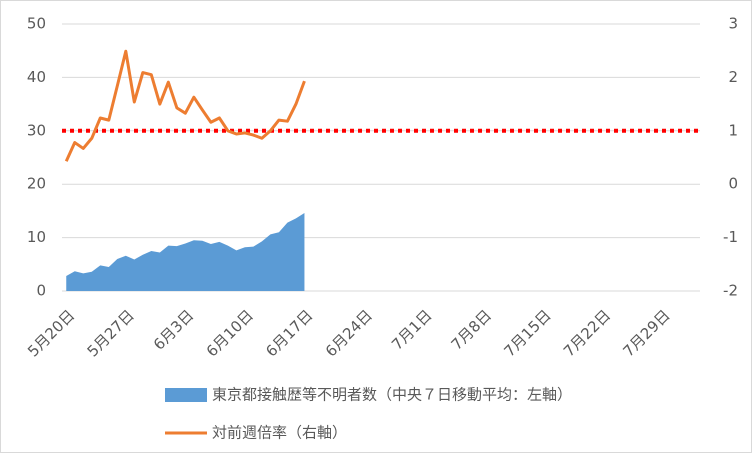 The width and height of the screenshot is (752, 453). Describe the element at coordinates (186, 395) in the screenshot. I see `legend-swatch` at that location.